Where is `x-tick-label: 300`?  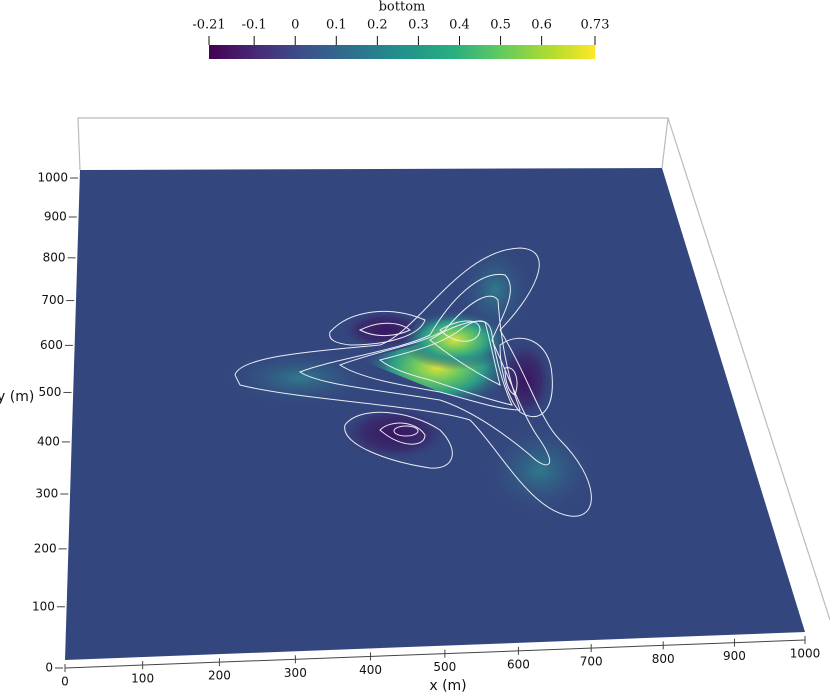 x-tick-label: 300 is located at coordinates (295, 673).